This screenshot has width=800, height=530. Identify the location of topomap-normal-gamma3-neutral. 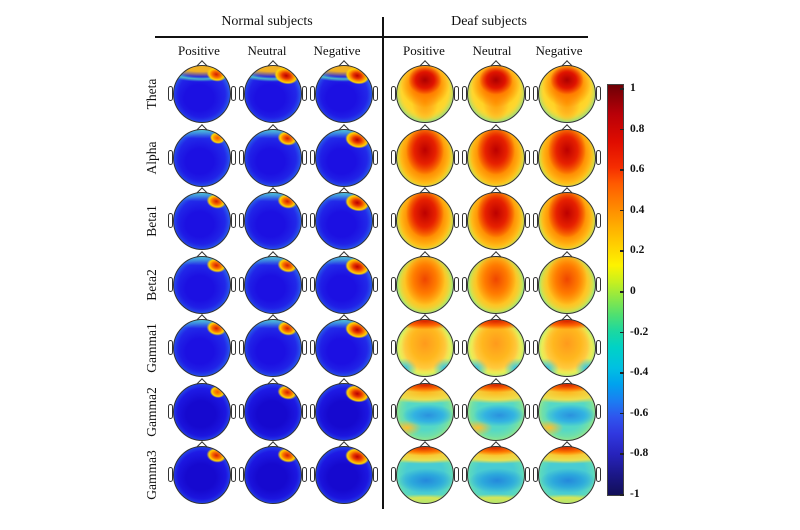
(273, 475).